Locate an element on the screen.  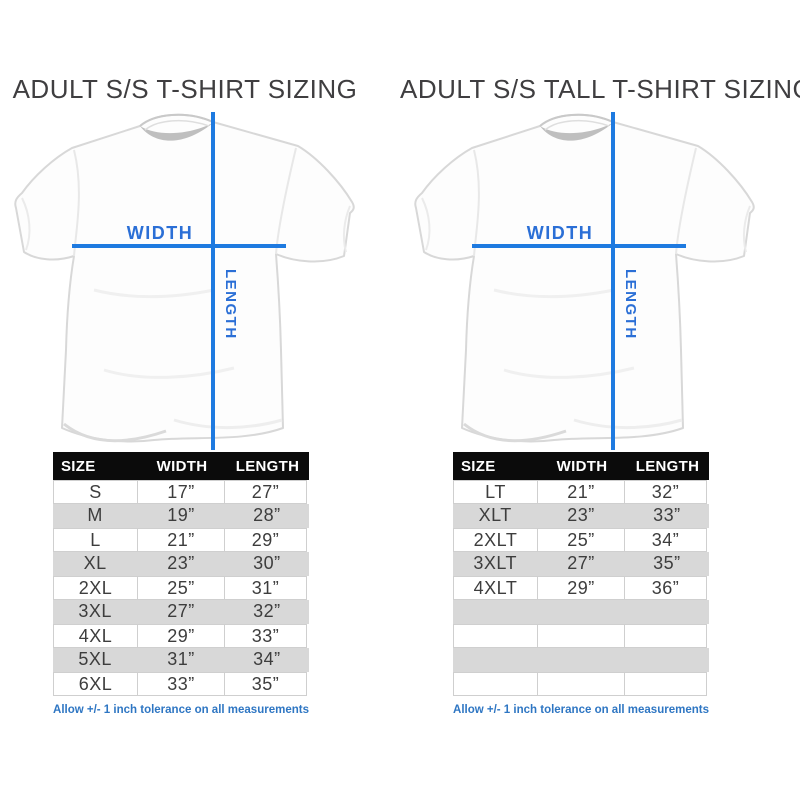
table-cell: 2XL is located at coordinates (95, 588).